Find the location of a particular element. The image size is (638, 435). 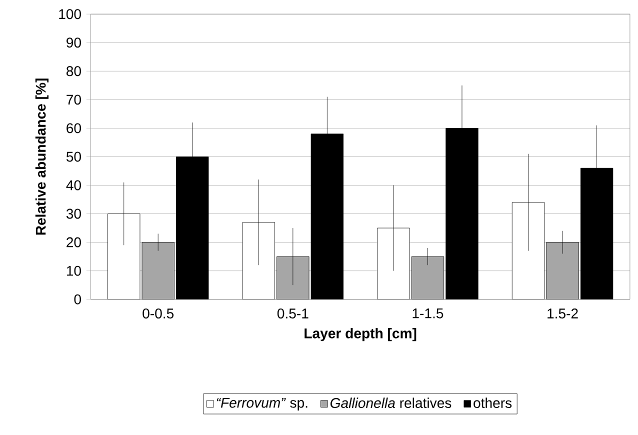

y-tick-label: 10 is located at coordinates (73, 271).